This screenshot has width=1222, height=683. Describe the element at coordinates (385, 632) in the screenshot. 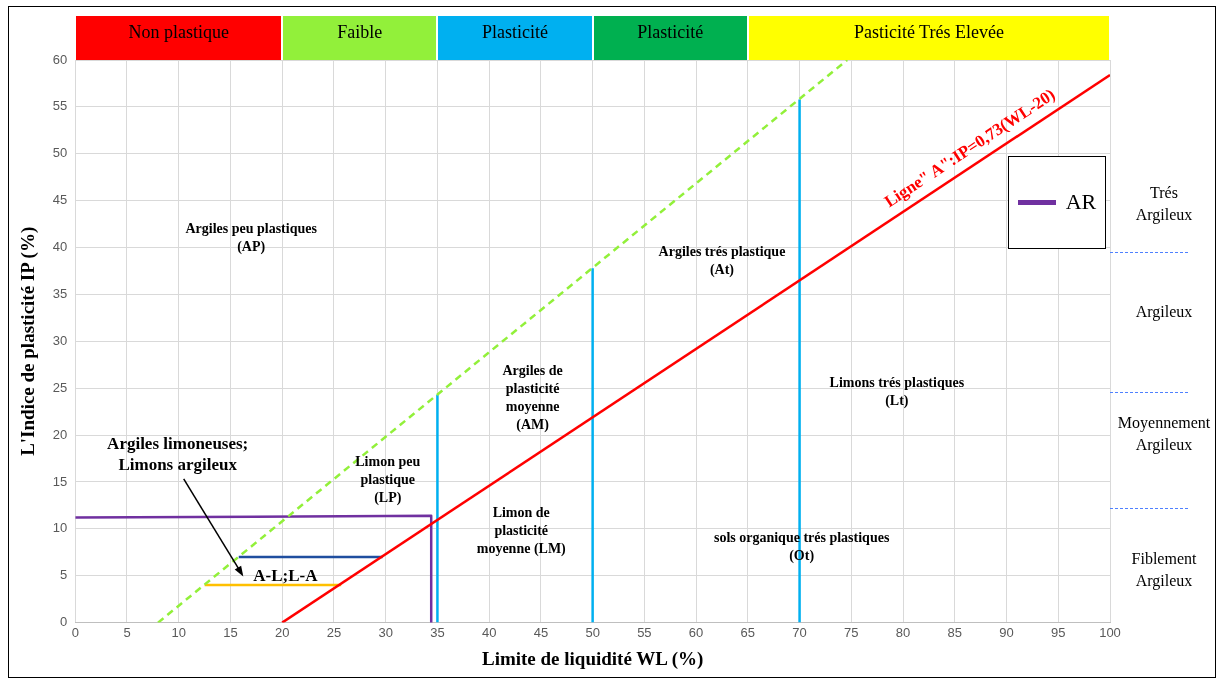

I see `x-tick-label: 30` at that location.